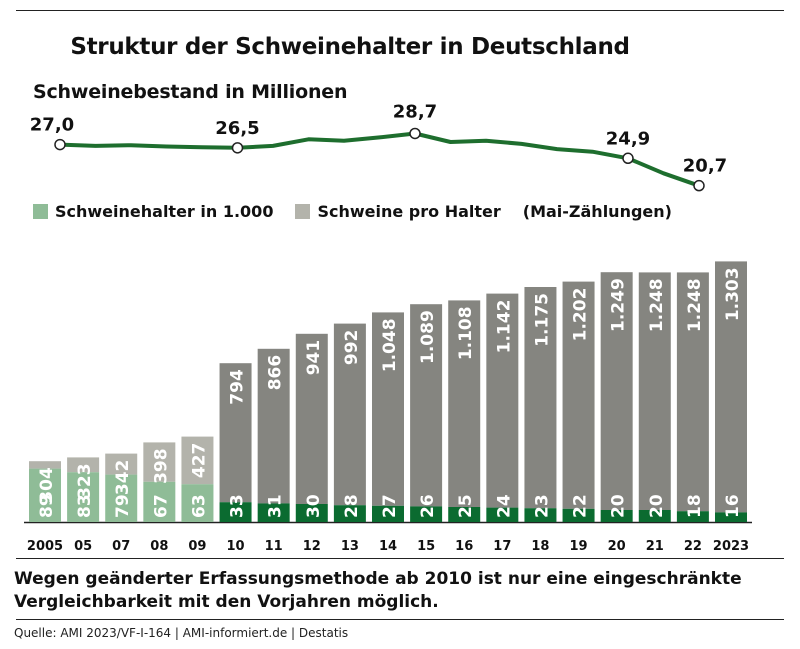 This screenshot has height=649, width=800. What do you see at coordinates (45, 546) in the screenshot?
I see `x-tick-label: 2005` at bounding box center [45, 546].